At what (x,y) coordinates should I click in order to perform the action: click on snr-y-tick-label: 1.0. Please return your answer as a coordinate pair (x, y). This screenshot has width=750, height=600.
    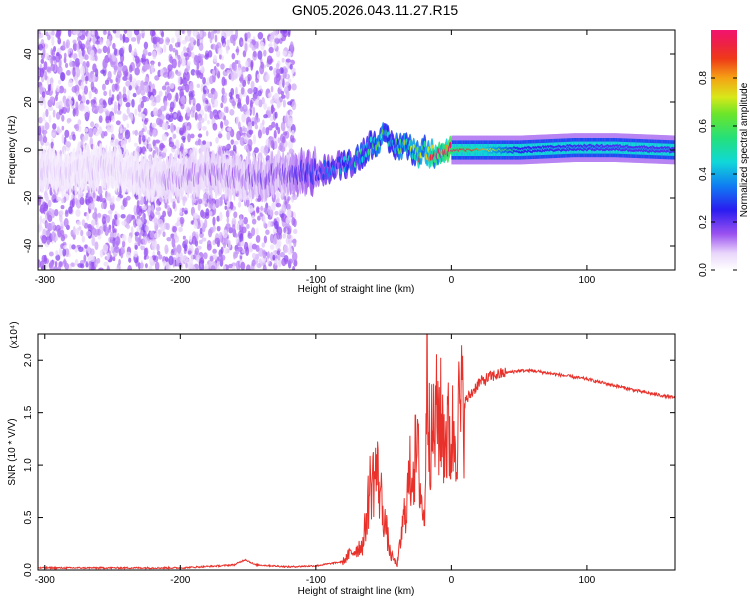
    Looking at the image, I should click on (28, 465).